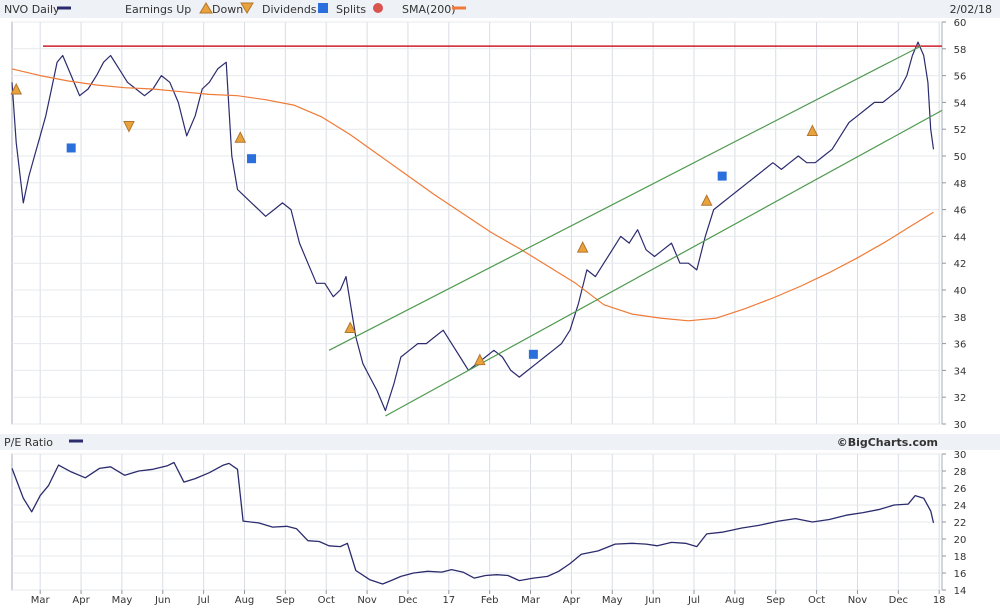  Describe the element at coordinates (158, 9) in the screenshot. I see `legend-earnings-up-label: Earnings Up` at that location.